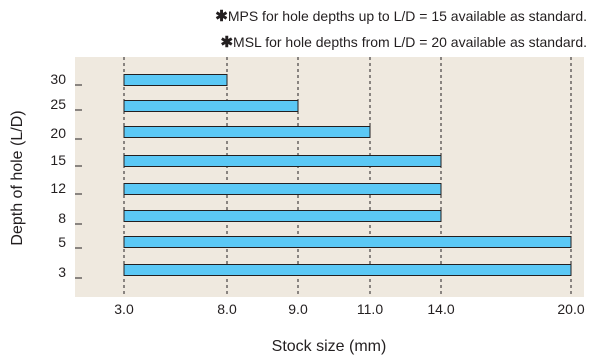 Image resolution: width=591 pixels, height=356 pixels. What do you see at coordinates (349, 309) in the screenshot?
I see `x-tick-labels: 3.0 8.0 9.0 11.0 14.0 20.0` at bounding box center [349, 309].